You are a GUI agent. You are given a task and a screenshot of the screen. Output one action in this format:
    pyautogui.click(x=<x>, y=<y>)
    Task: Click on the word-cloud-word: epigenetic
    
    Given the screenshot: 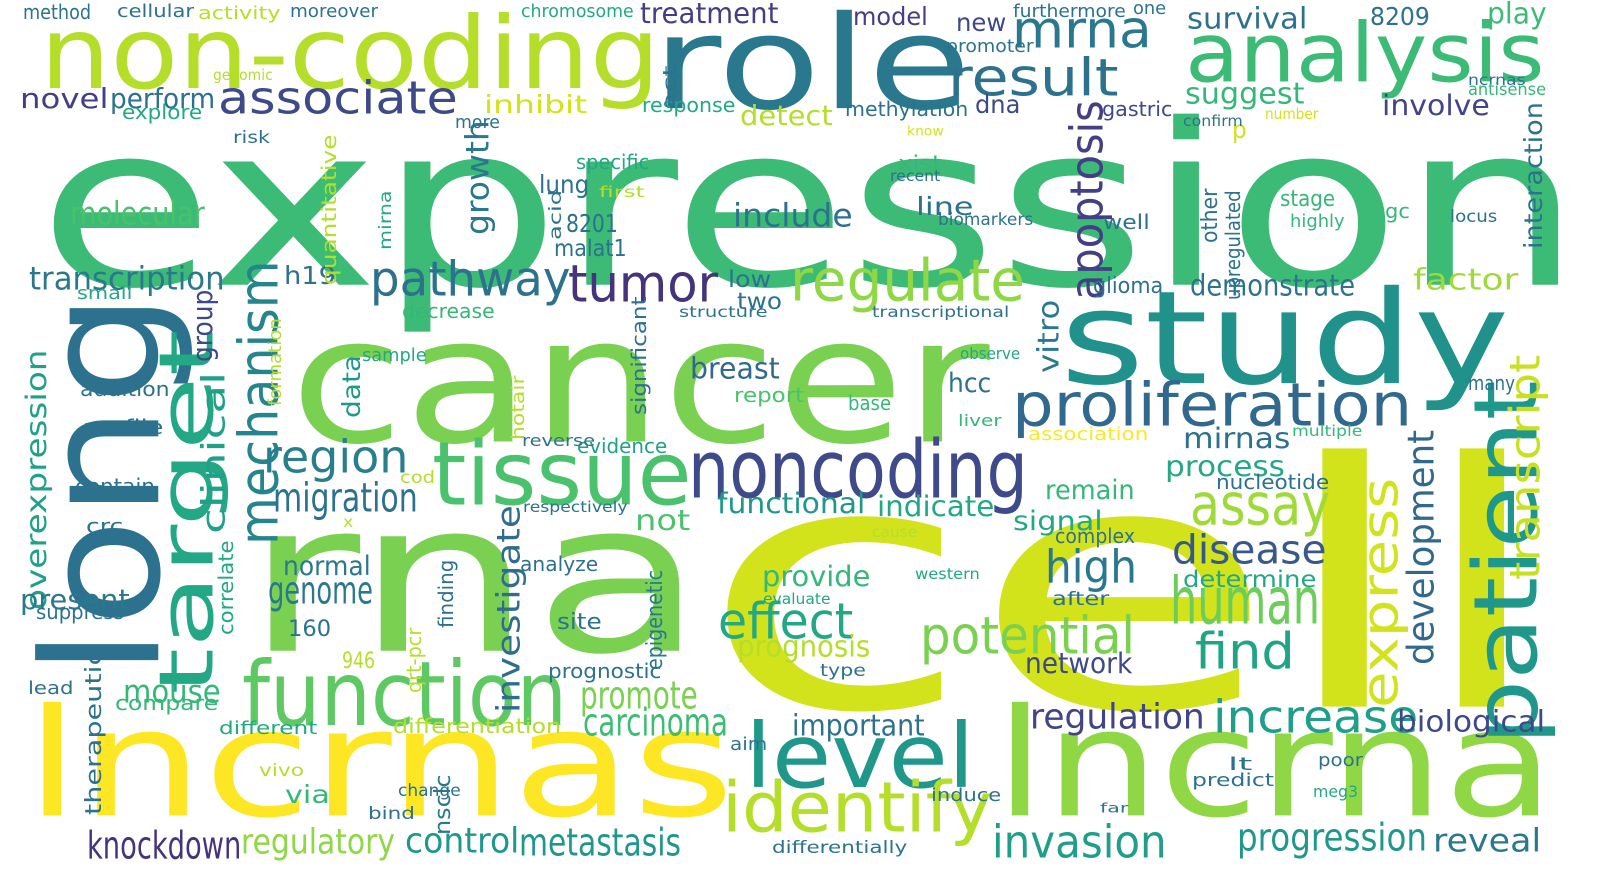 What is the action you would take?
    pyautogui.click(x=655, y=619)
    